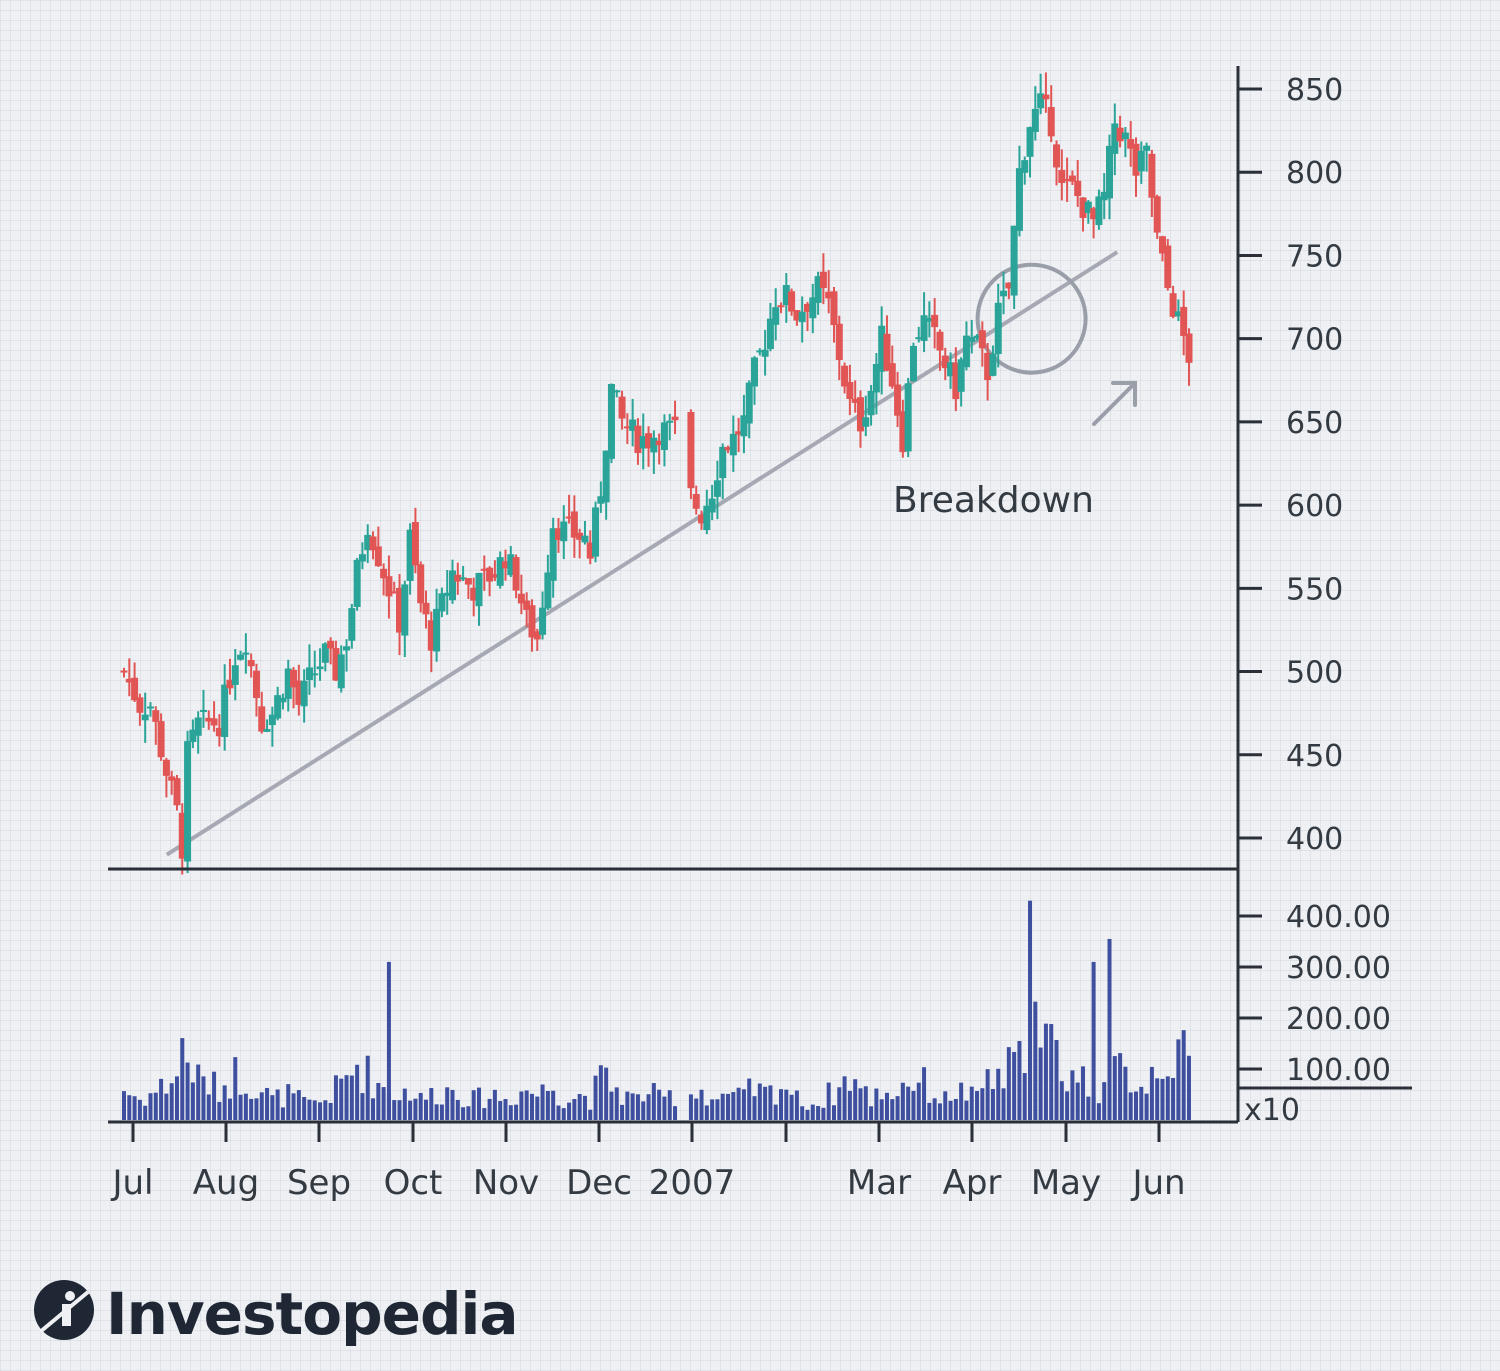  Describe the element at coordinates (276, 1314) in the screenshot. I see `investopedia-logo: Investopedia` at that location.